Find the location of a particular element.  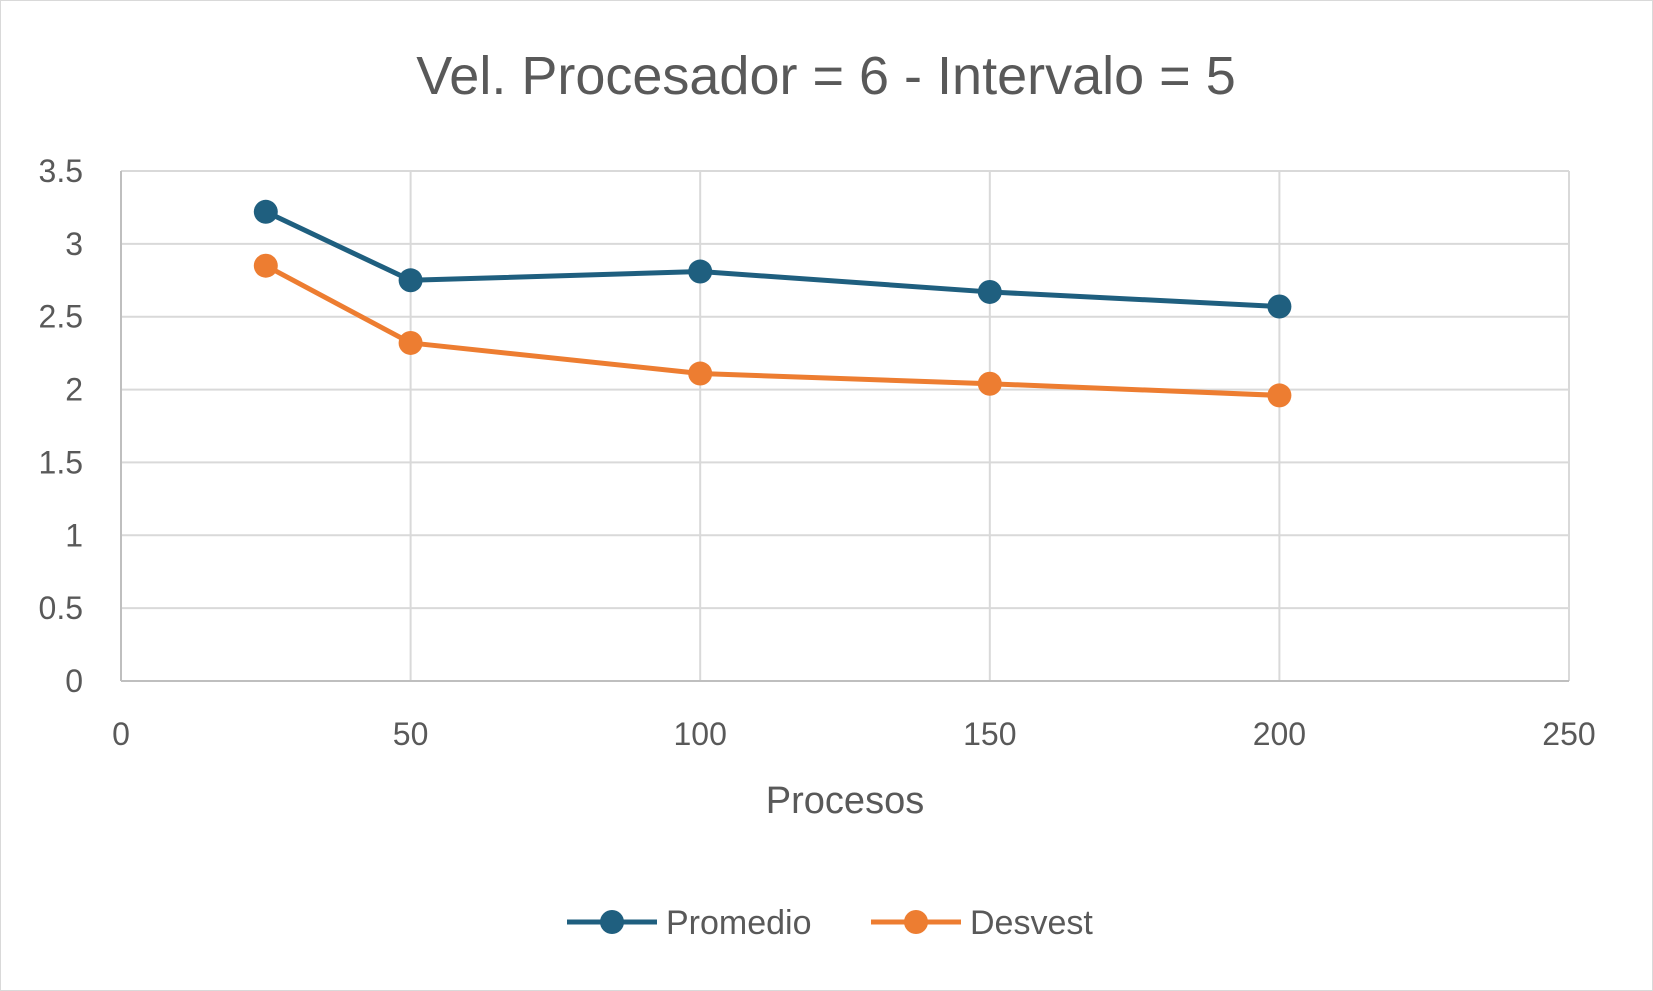

y-tick-label: 1 is located at coordinates (74, 535).